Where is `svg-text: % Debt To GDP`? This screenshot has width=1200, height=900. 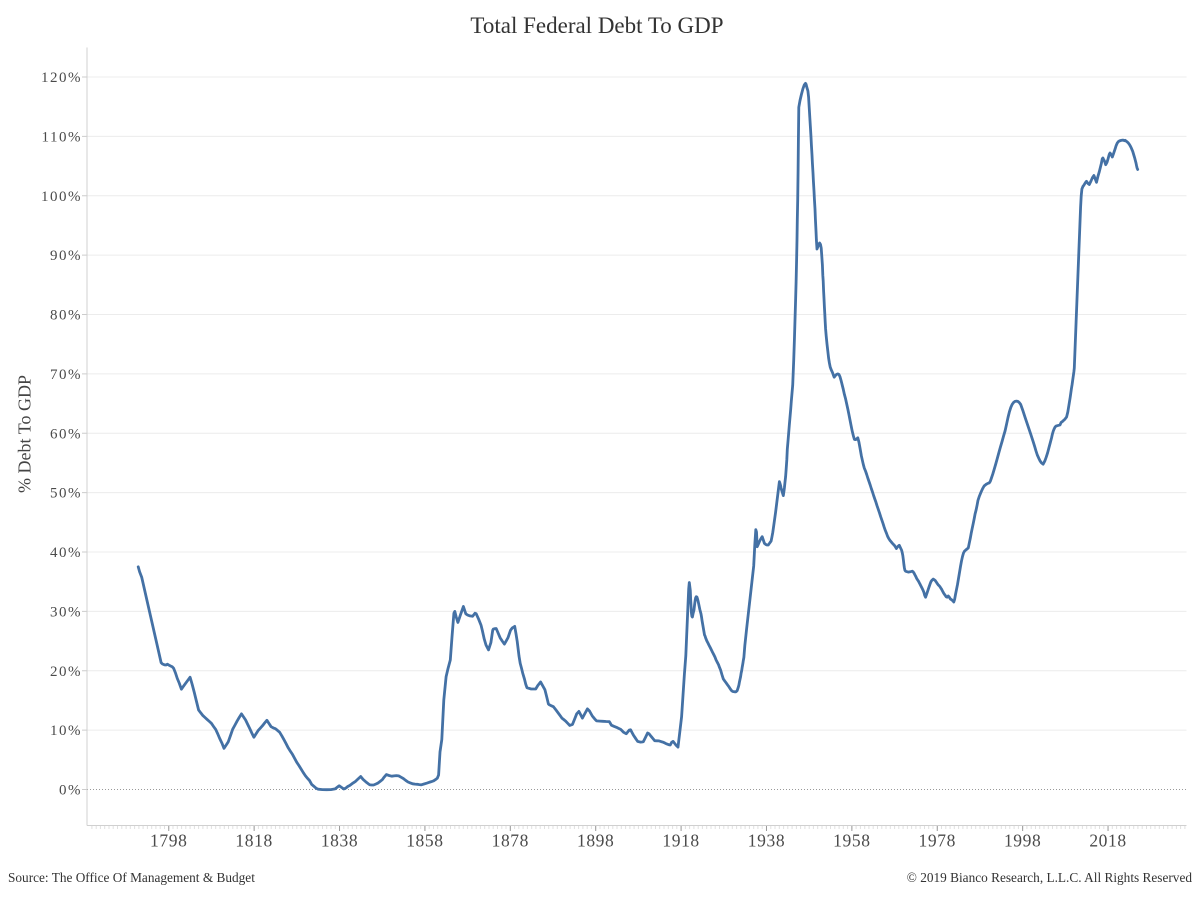 svg-text: % Debt To GDP is located at coordinates (25, 434).